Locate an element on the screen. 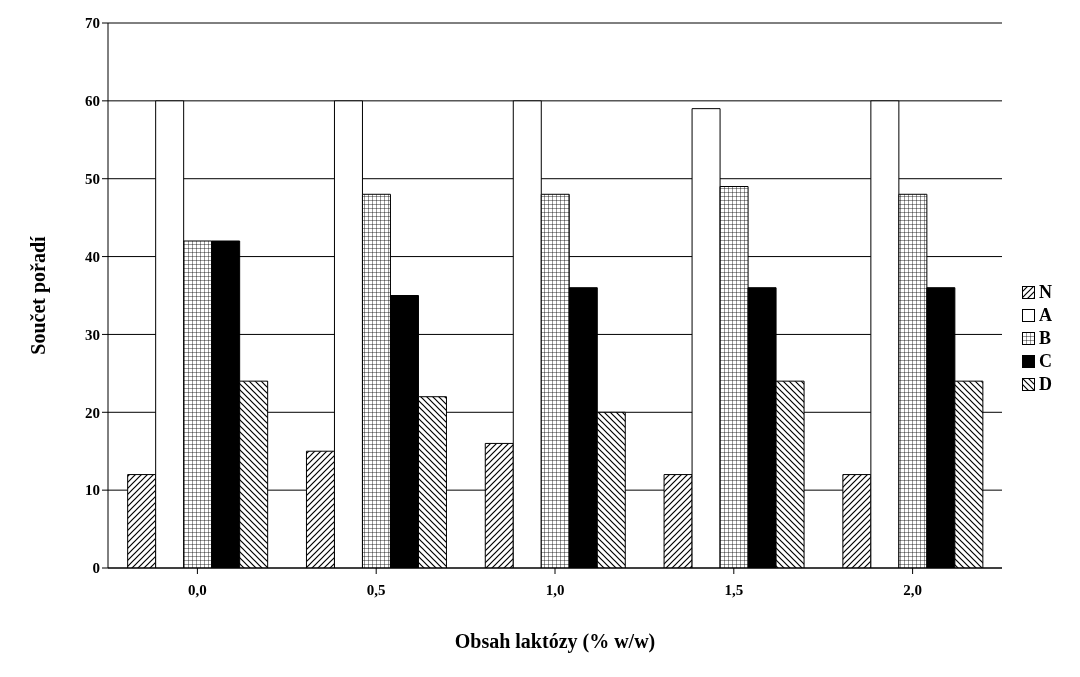 The height and width of the screenshot is (677, 1080). legend-label: D is located at coordinates (1045, 384).